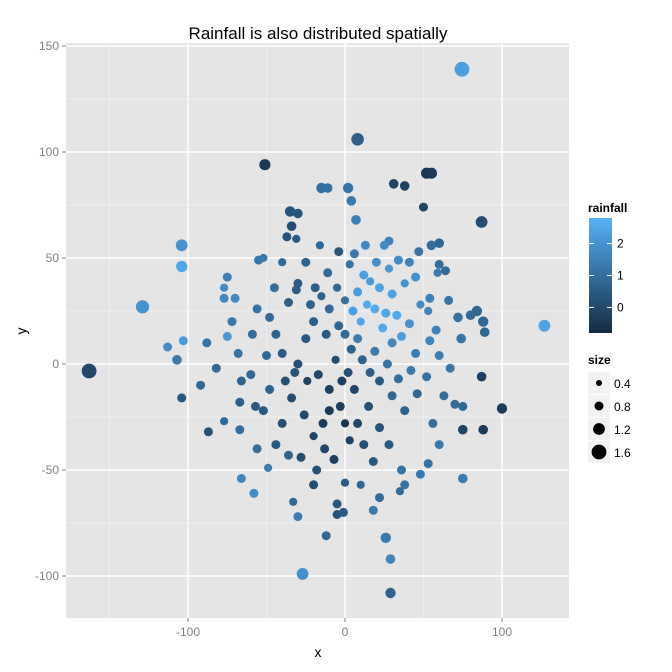 Image resolution: width=672 pixels, height=672 pixels. Describe the element at coordinates (51, 470) in the screenshot. I see `y-tick-label: -50` at that location.